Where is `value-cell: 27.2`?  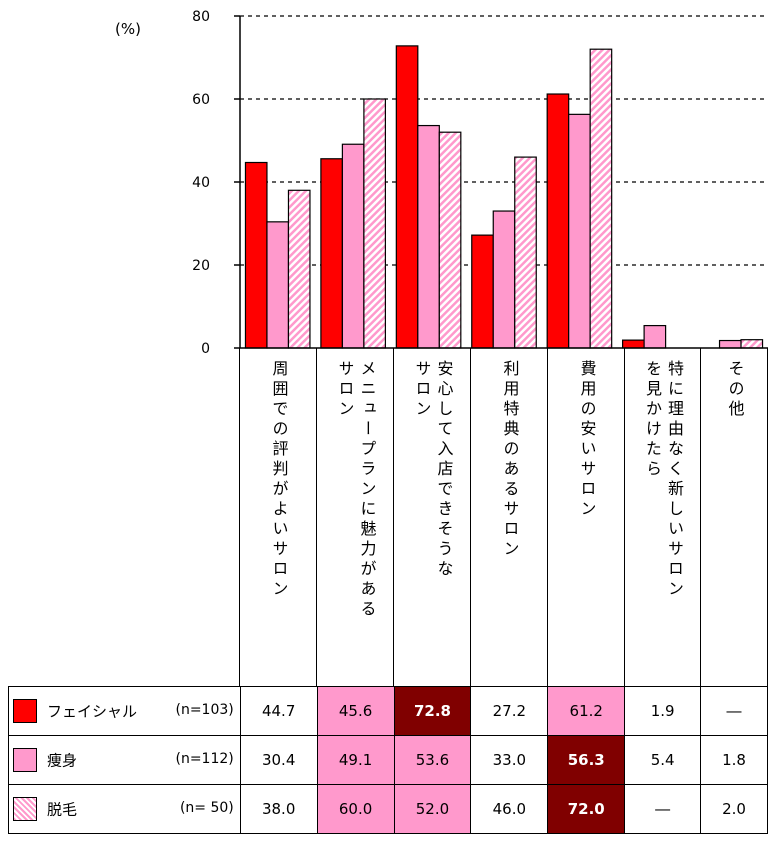 value-cell: 27.2 is located at coordinates (509, 711).